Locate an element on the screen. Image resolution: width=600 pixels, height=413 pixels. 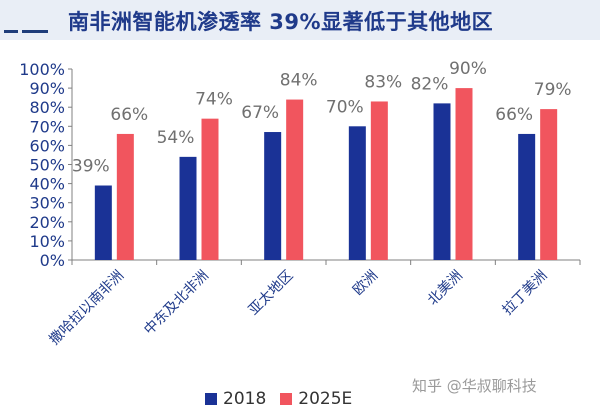
x-category-label: 北美洲 is located at coordinates (445, 288).